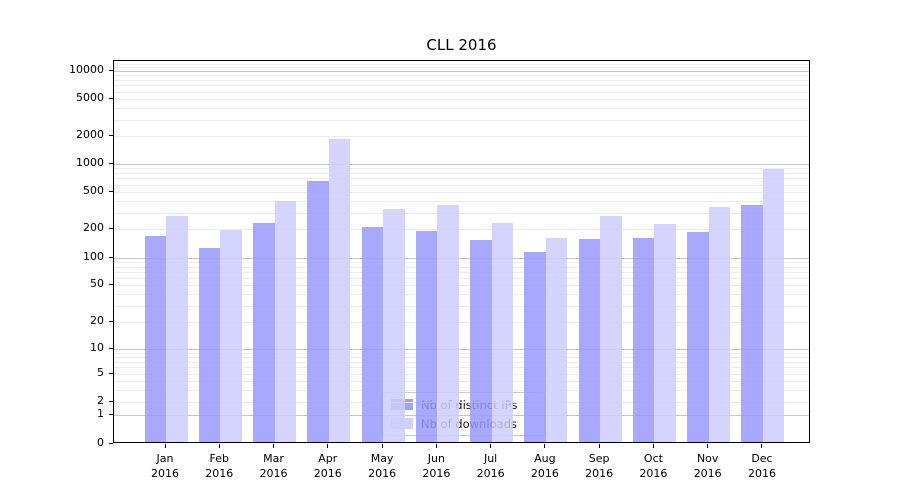 This screenshot has height=500, width=900. What do you see at coordinates (90, 162) in the screenshot?
I see `y-tick-label: 1000` at bounding box center [90, 162].